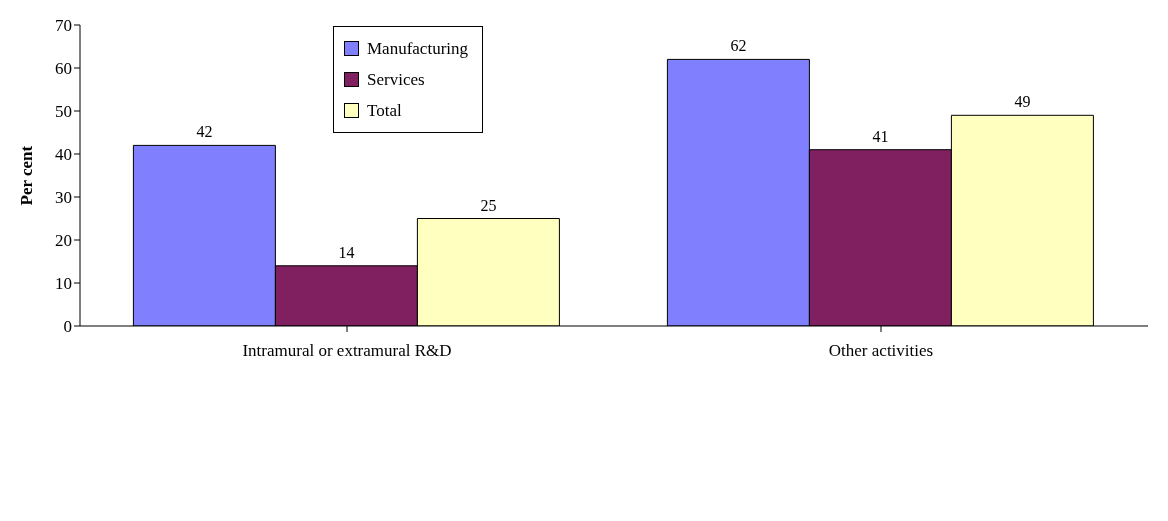 The height and width of the screenshot is (521, 1168). What do you see at coordinates (63, 69) in the screenshot?
I see `y-tick-label: 60` at bounding box center [63, 69].